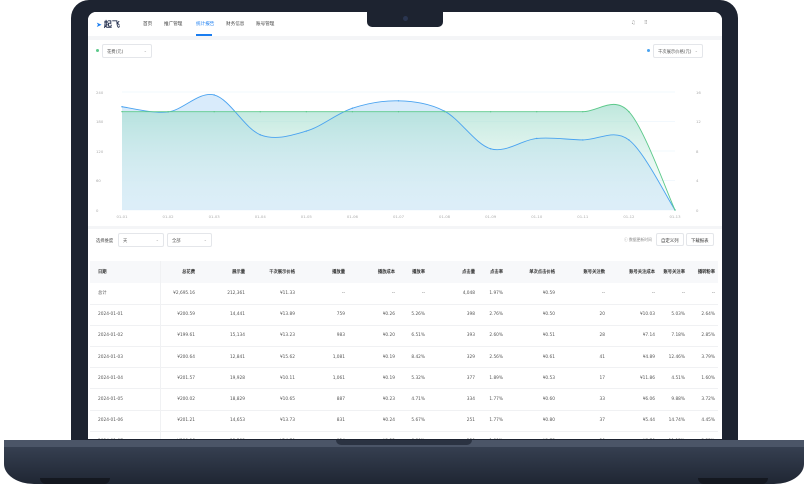 The width and height of the screenshot is (808, 490). I want to click on table-cell: 1.97%, so click(492, 294).